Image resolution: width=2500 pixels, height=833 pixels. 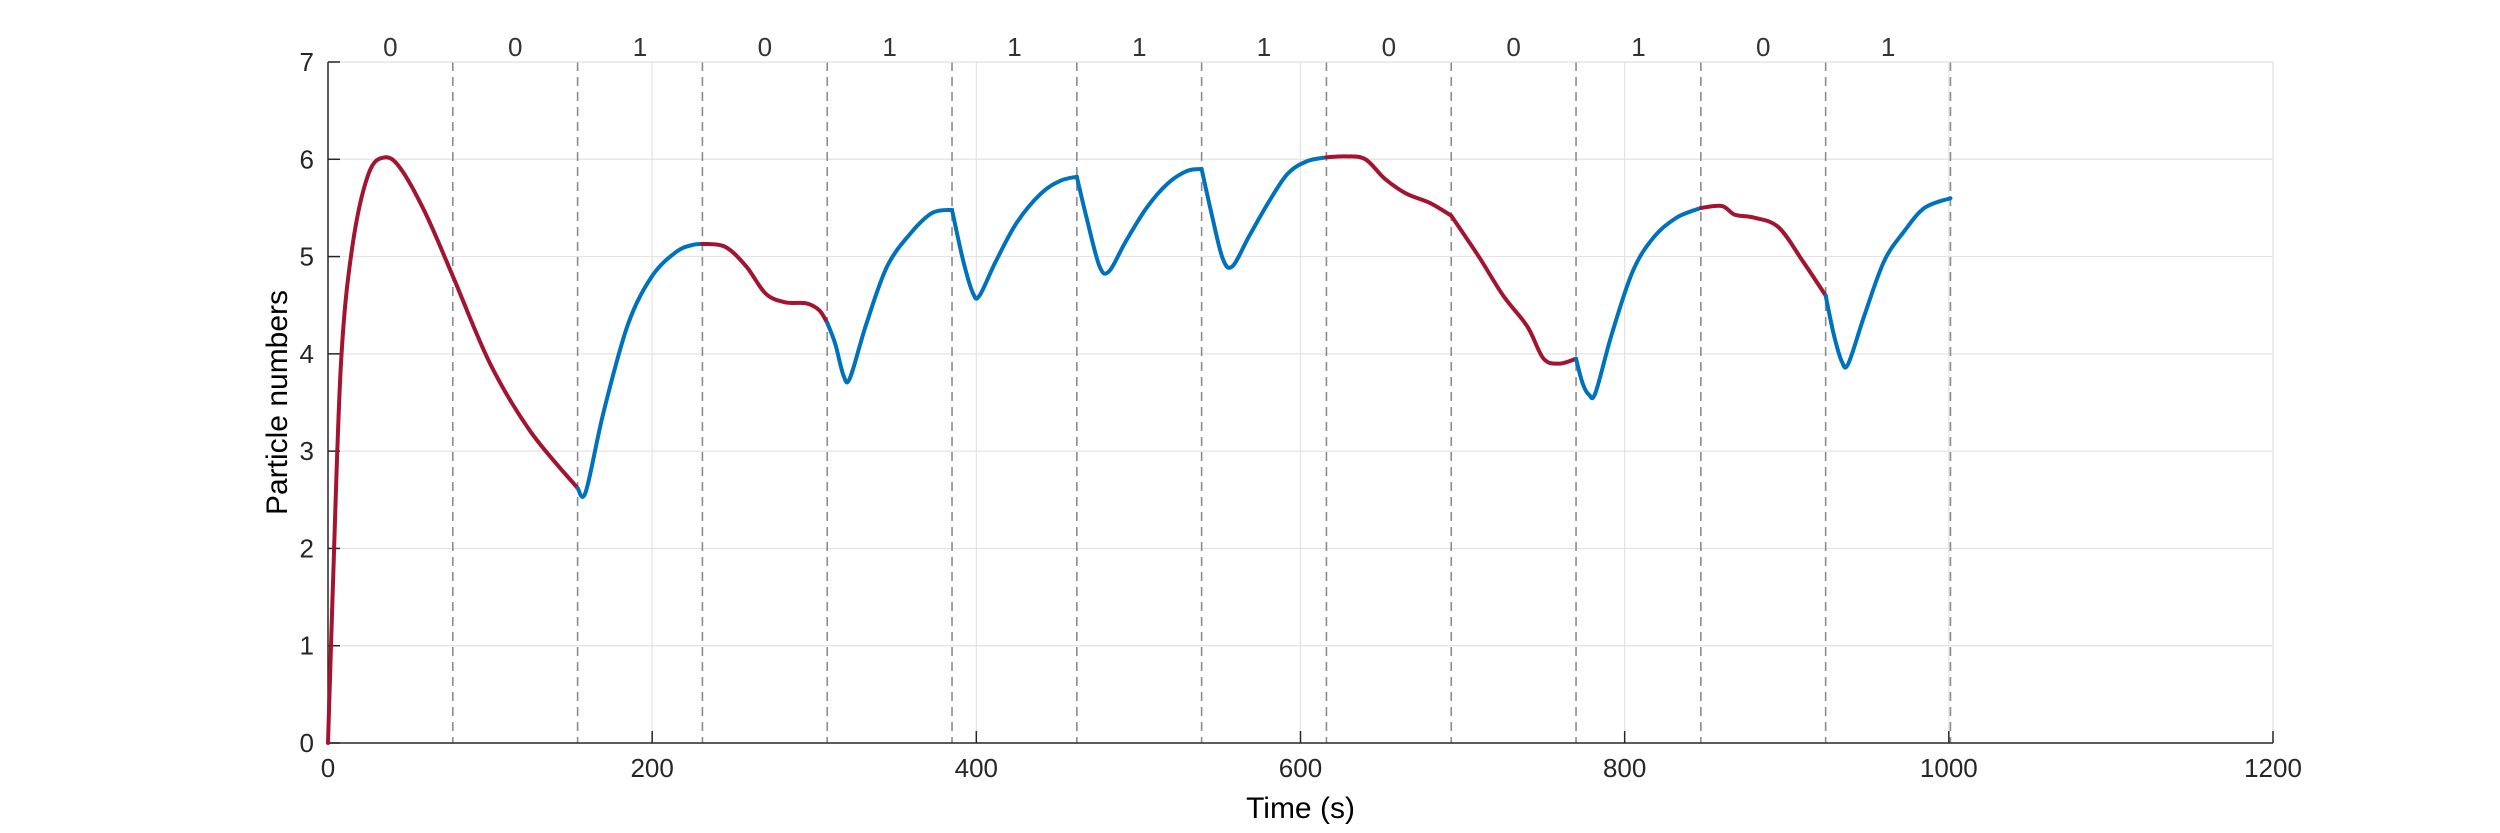 I want to click on y-tick-label: 6, so click(x=307, y=159).